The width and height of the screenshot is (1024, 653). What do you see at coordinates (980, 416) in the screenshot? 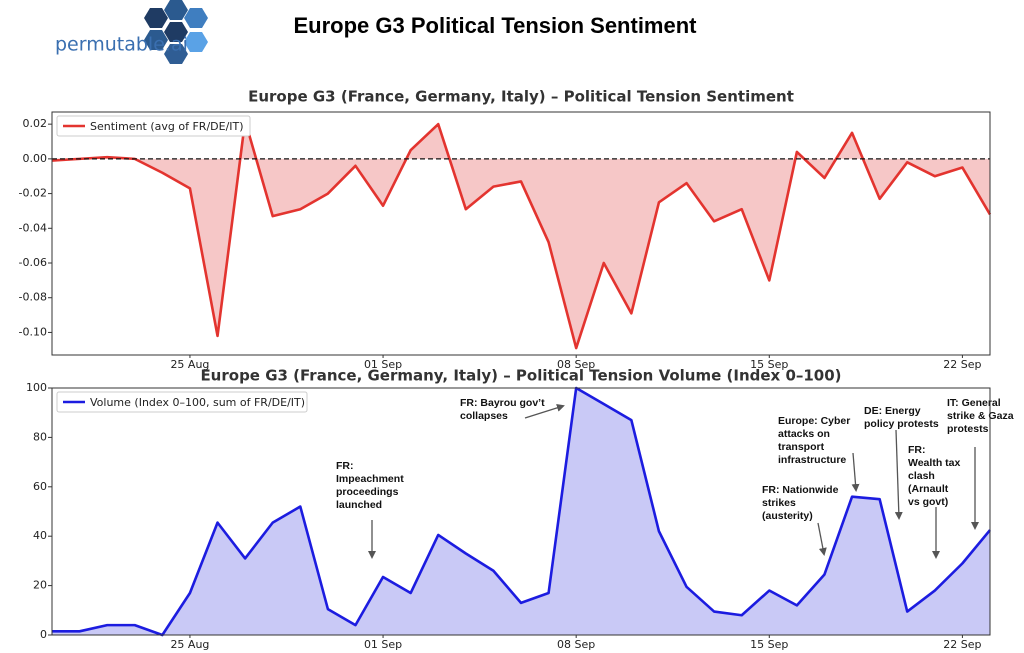
I see `annotation: strike & Gaza` at bounding box center [980, 416].